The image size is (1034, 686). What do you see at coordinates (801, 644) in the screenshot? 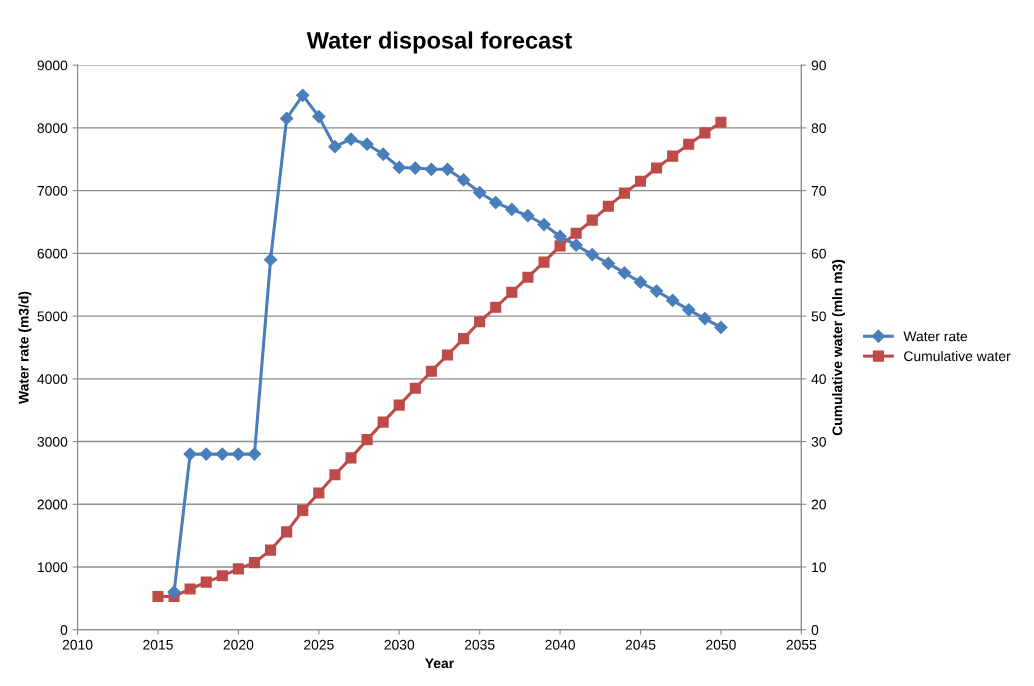
I see `x-tick-label: 2055` at bounding box center [801, 644].